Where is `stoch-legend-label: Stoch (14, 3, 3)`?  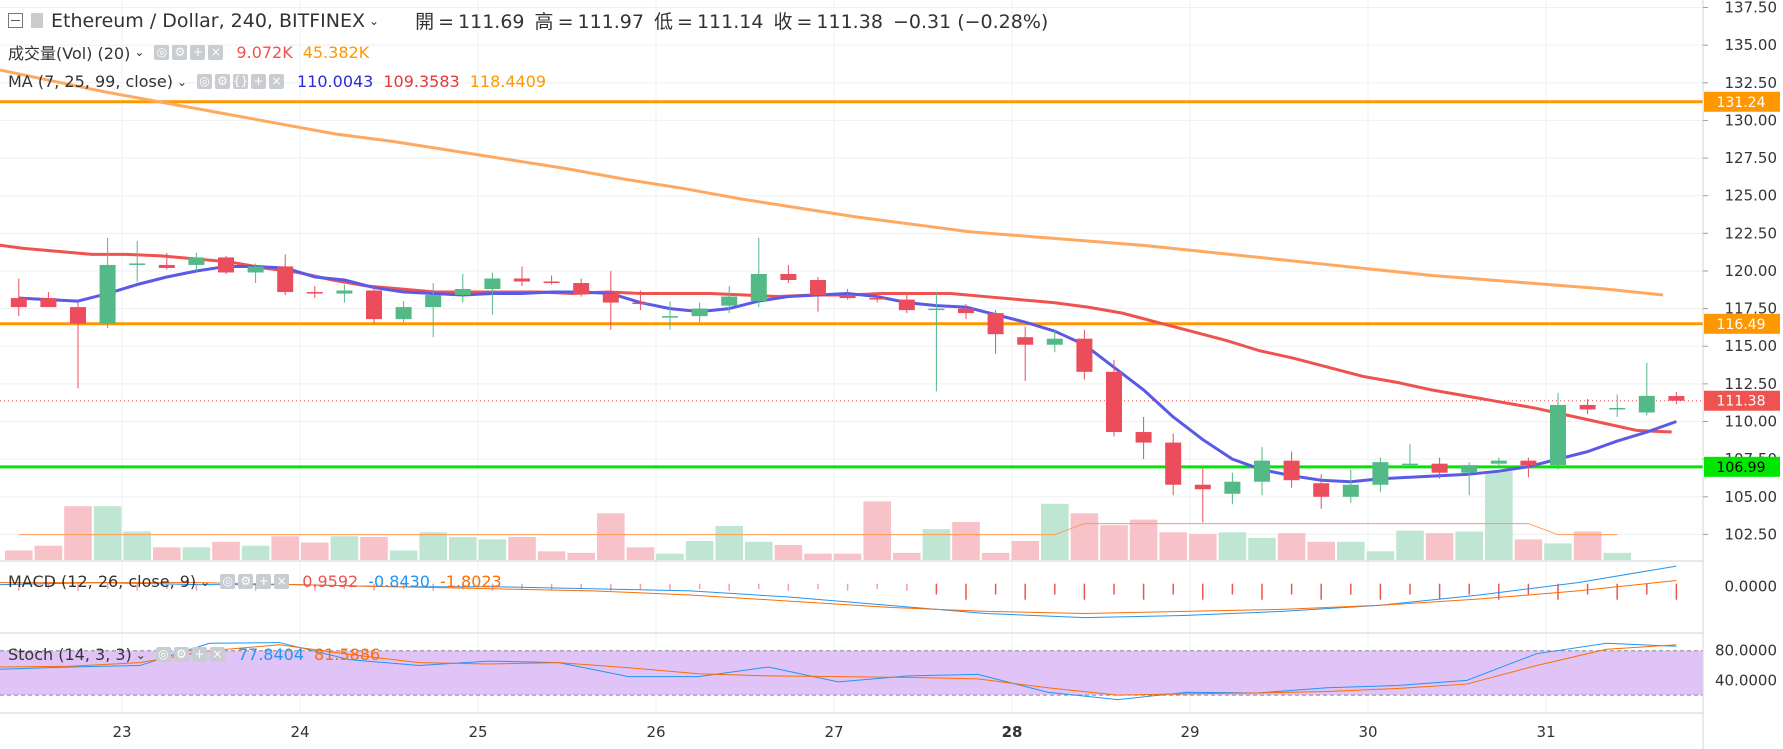 stoch-legend-label: Stoch (14, 3, 3) is located at coordinates (70, 654).